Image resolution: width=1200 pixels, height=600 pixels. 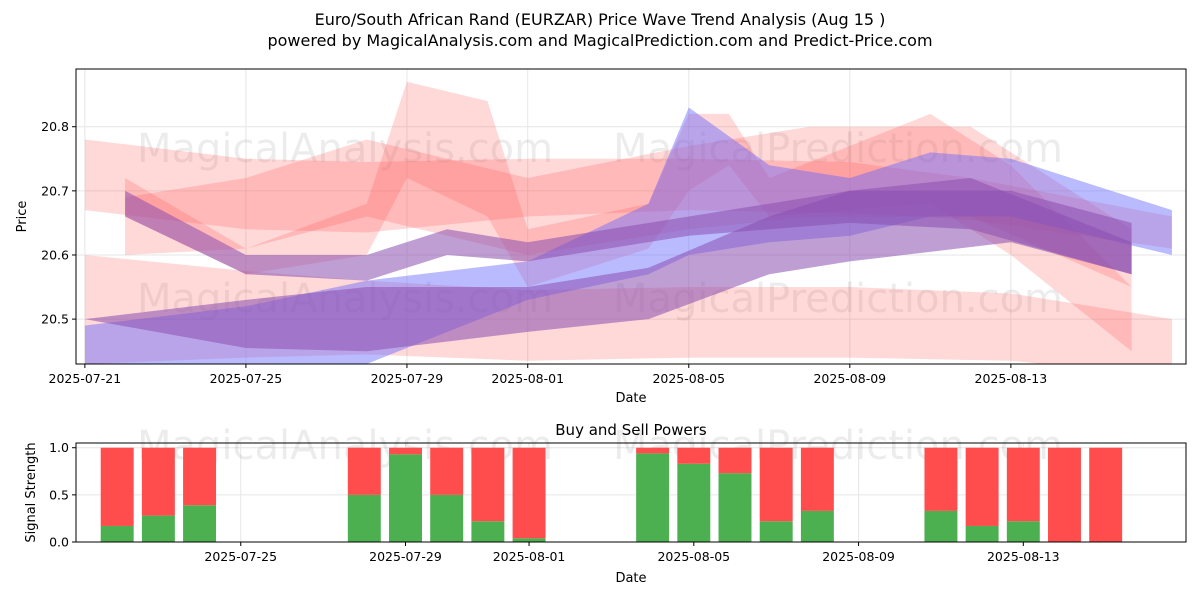 What do you see at coordinates (55, 254) in the screenshot?
I see `price-y-tick-label: 20.6` at bounding box center [55, 254].